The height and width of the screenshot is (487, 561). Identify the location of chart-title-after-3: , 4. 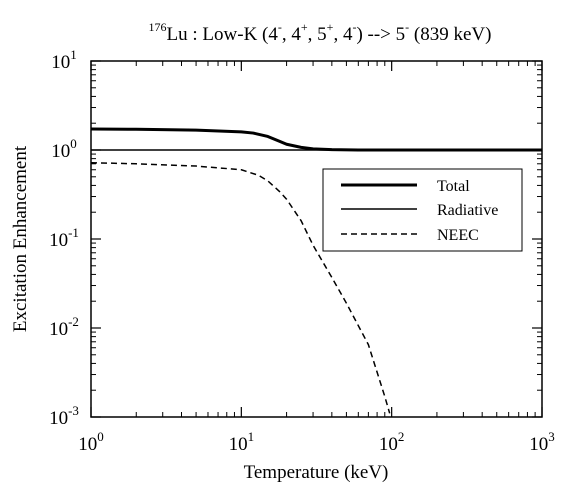
(343, 34).